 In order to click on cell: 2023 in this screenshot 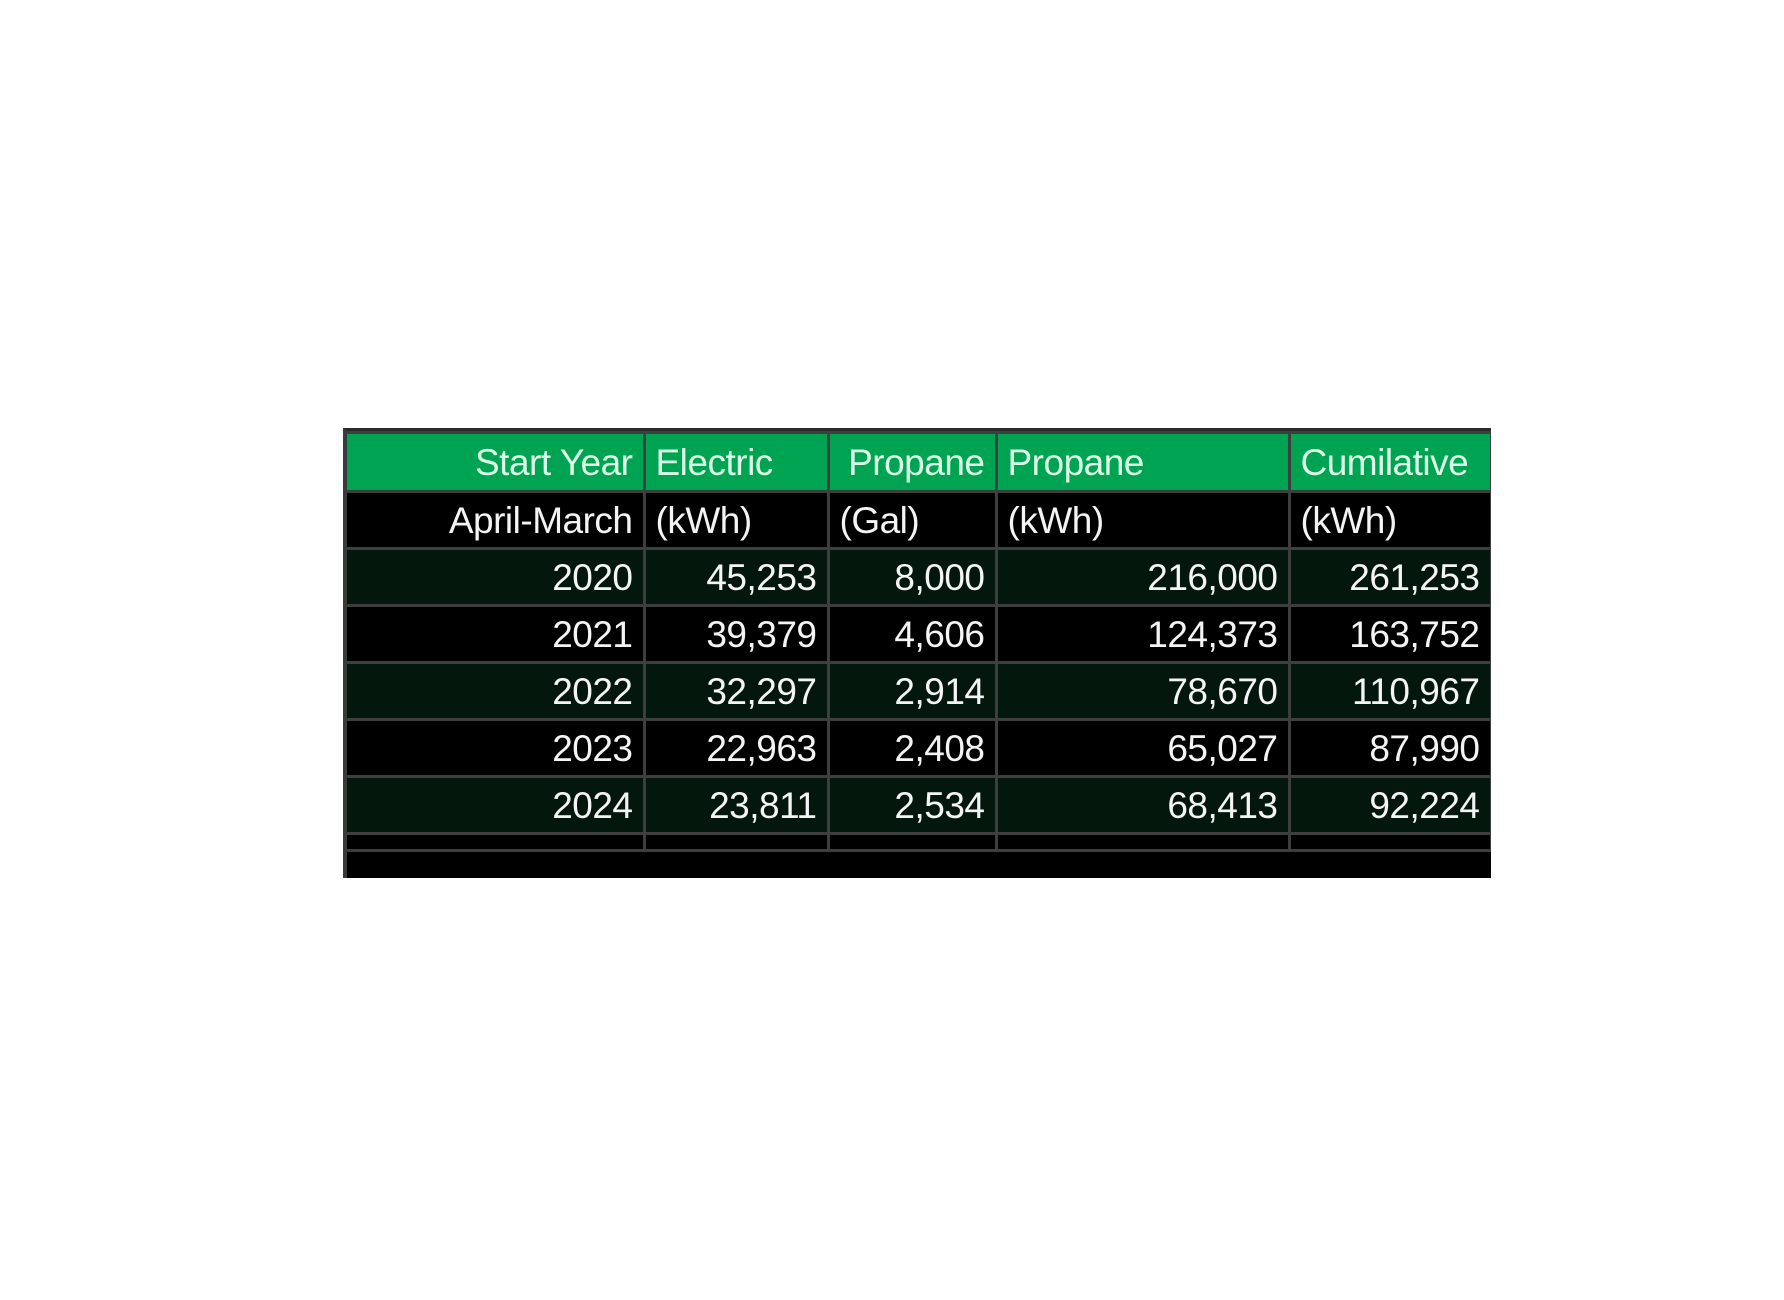, I will do `click(496, 748)`.